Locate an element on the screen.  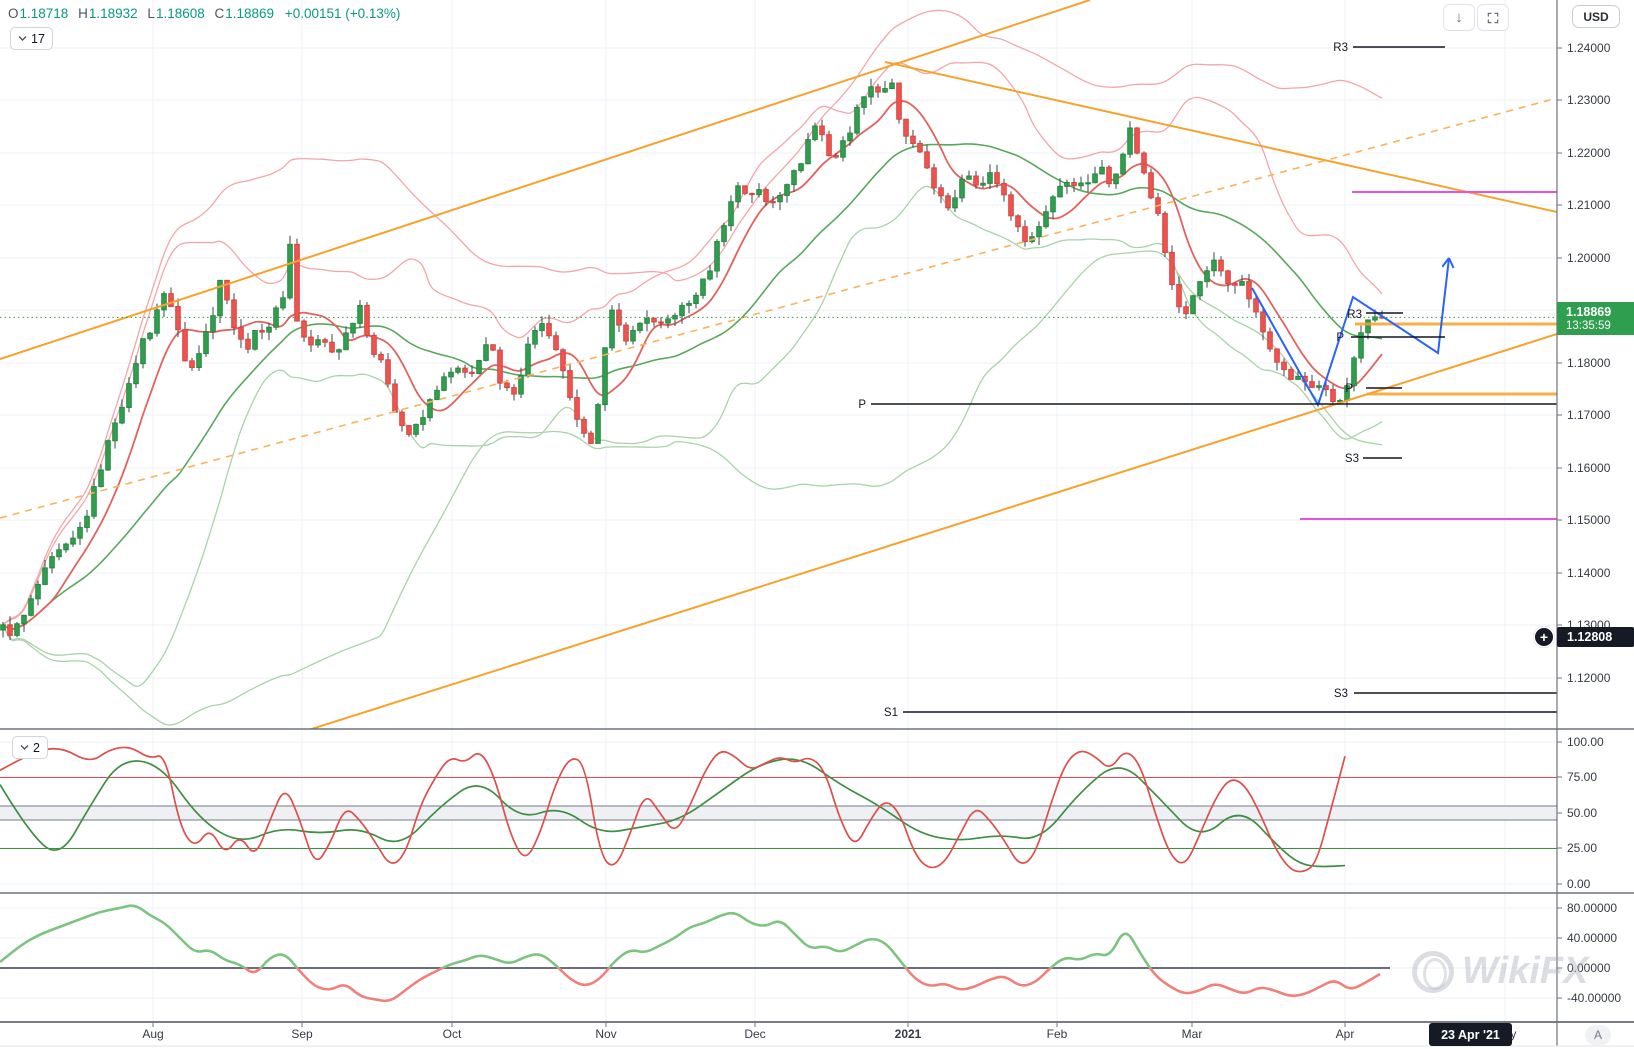
price-axis-label: 1.18000 is located at coordinates (1589, 363).